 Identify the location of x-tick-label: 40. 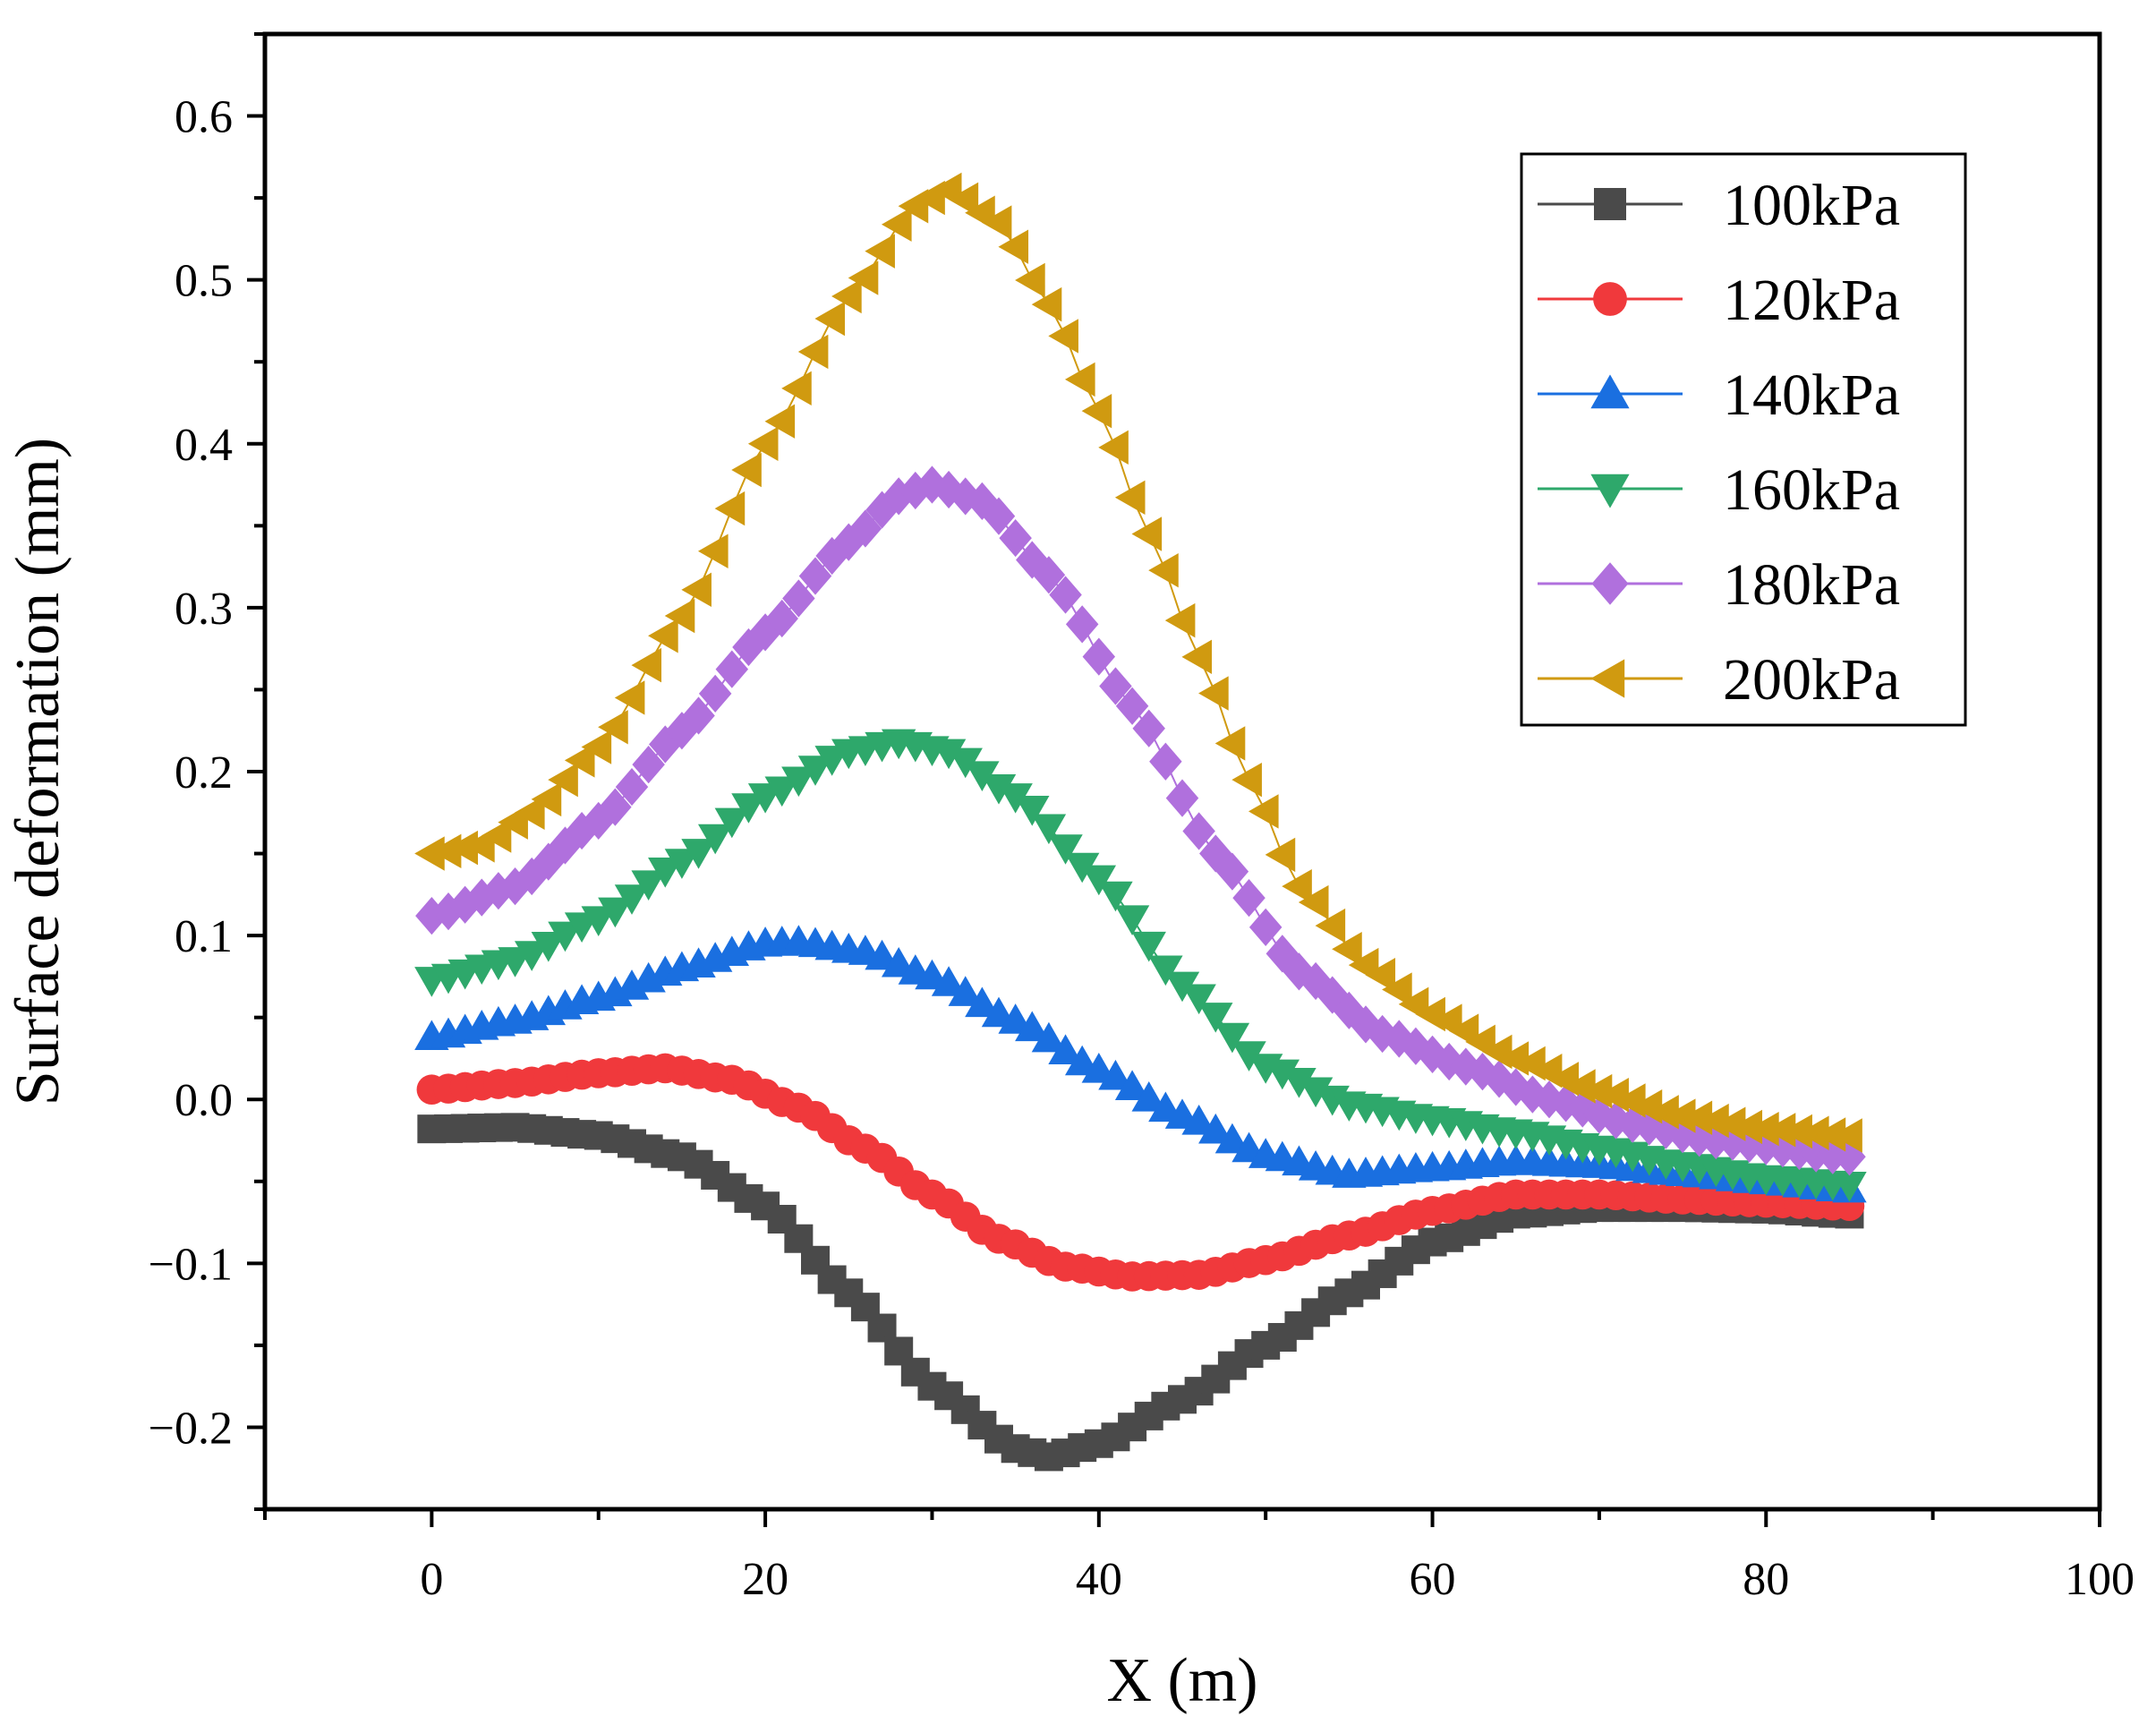
(1099, 1579).